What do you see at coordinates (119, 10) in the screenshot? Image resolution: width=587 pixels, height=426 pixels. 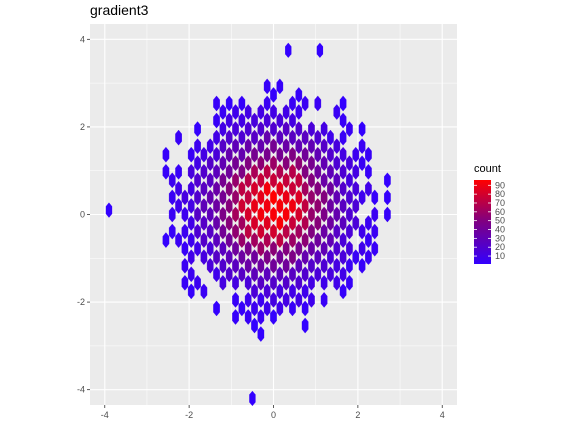 I see `chart-title: gradient3` at bounding box center [119, 10].